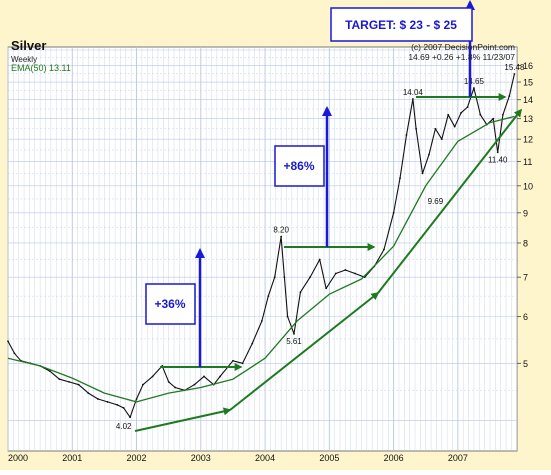 The image size is (551, 475). What do you see at coordinates (525, 317) in the screenshot?
I see `y-tick-label: 6` at bounding box center [525, 317].